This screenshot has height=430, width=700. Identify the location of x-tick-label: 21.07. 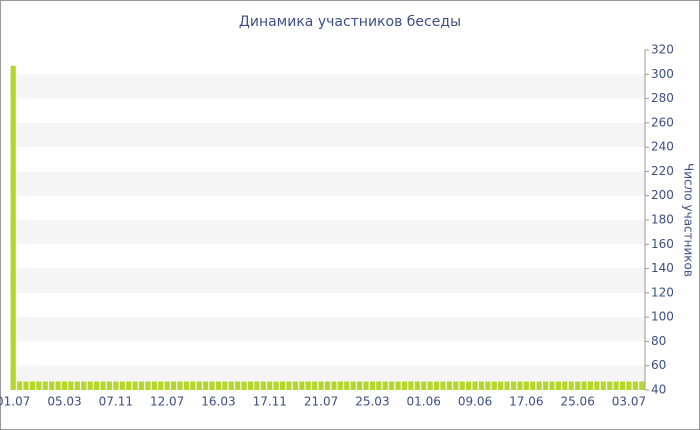
(321, 402).